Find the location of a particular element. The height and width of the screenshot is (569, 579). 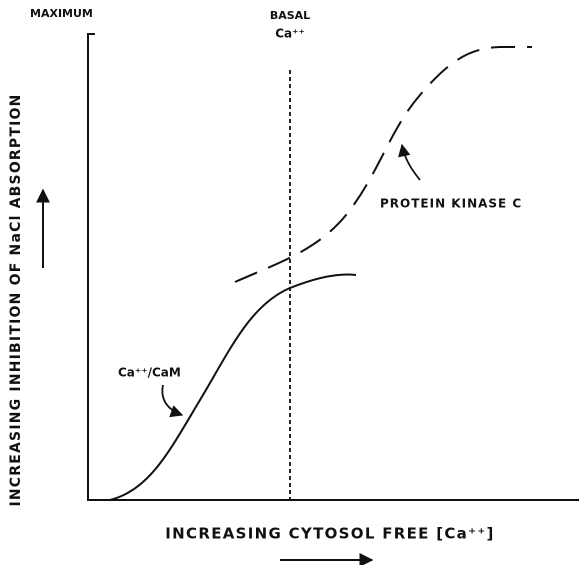

ca-cam-pointer is located at coordinates (172, 401).